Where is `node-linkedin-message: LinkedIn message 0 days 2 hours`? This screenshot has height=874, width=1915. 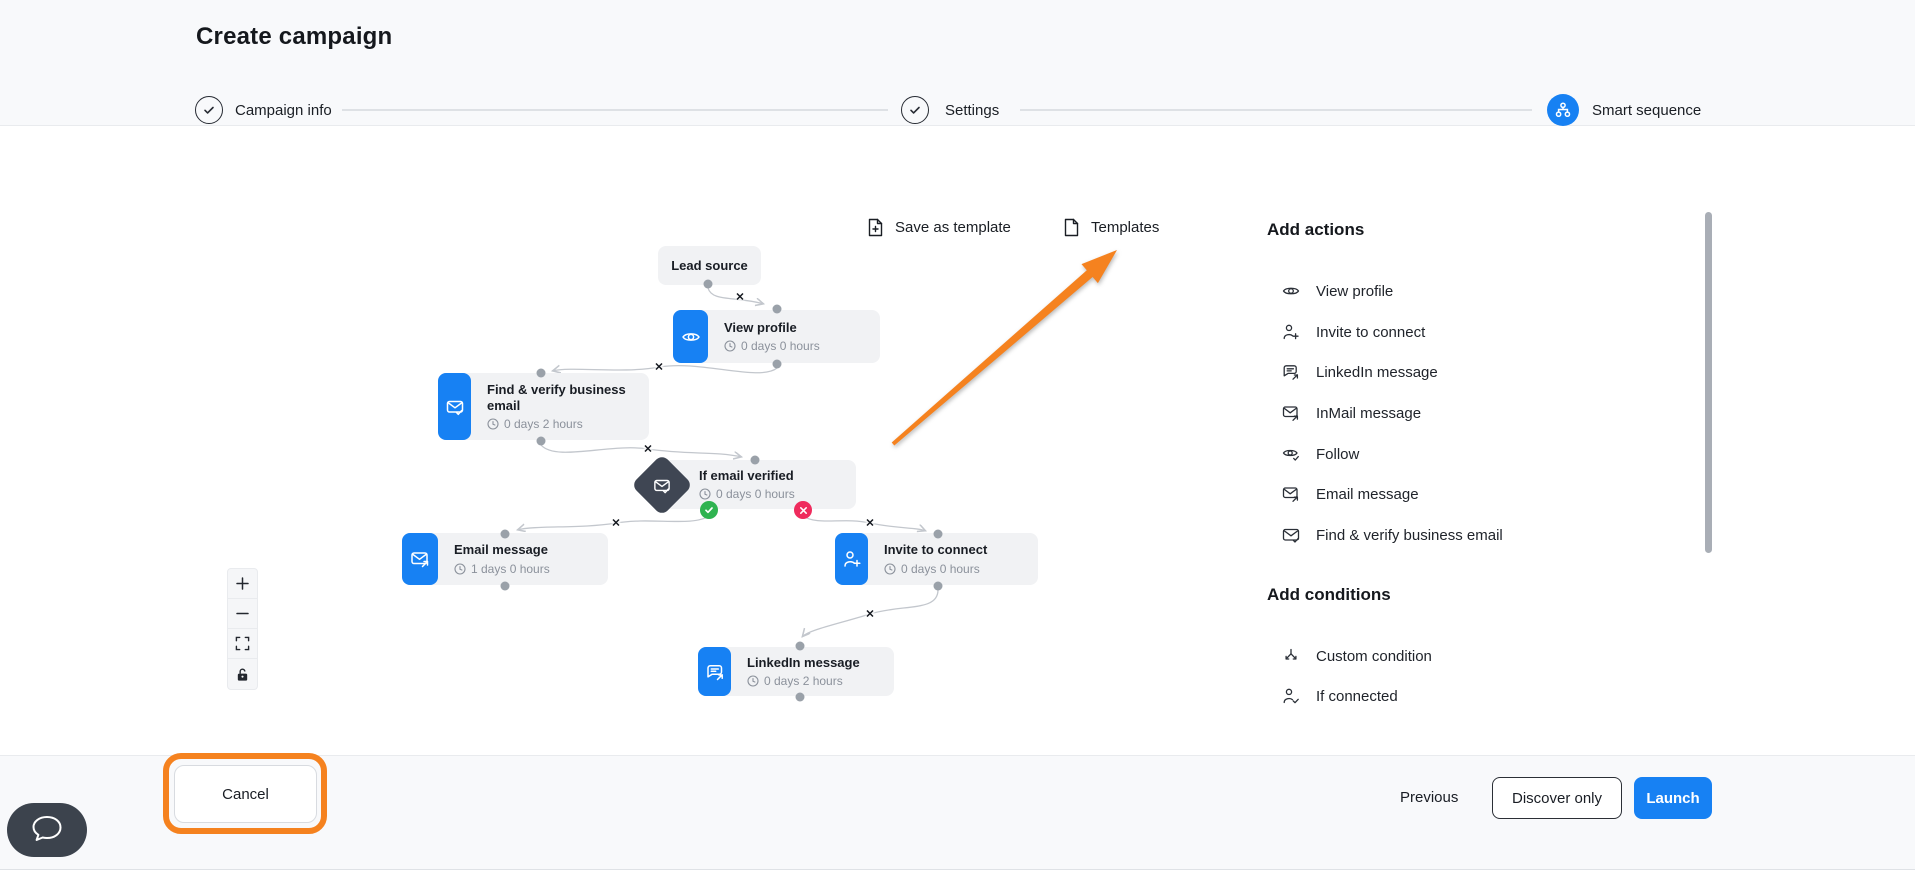 node-linkedin-message: LinkedIn message 0 days 2 hours is located at coordinates (796, 671).